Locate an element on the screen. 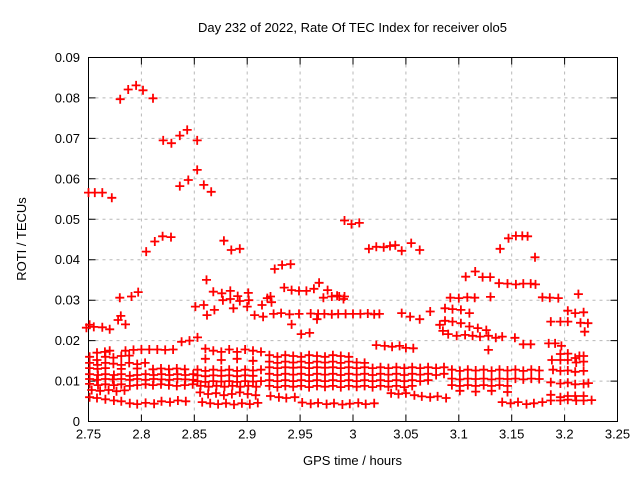 The image size is (640, 480). y-tick-label: 0.02 is located at coordinates (67, 340).